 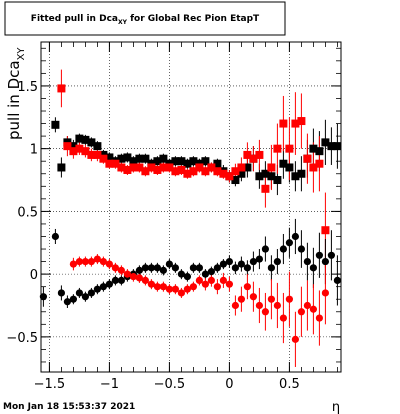 I want to click on y-axis-label: pull in DcaXY, so click(x=16, y=93).